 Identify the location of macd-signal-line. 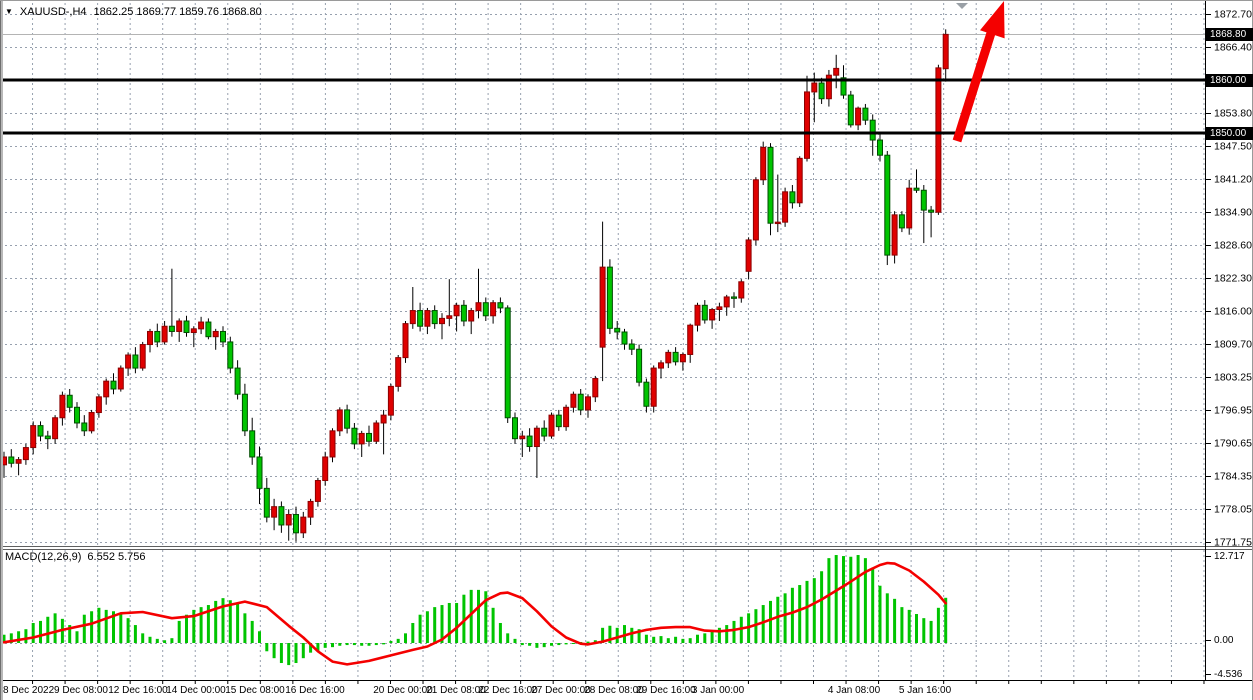
(475, 613).